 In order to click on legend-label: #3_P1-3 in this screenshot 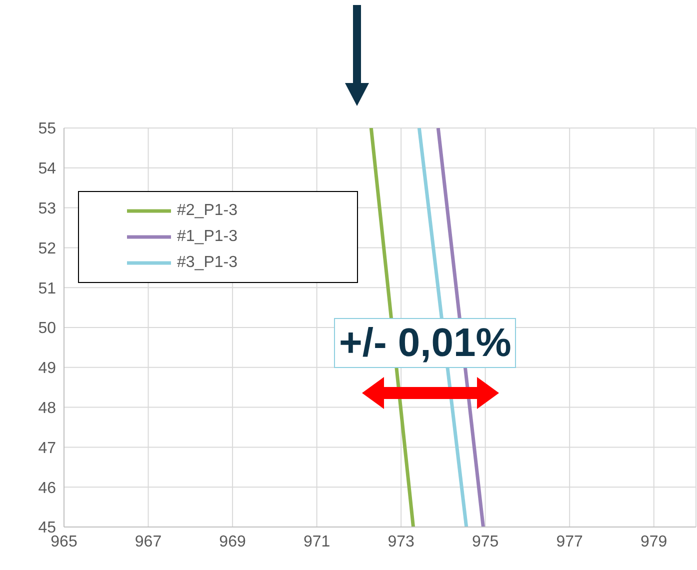, I will do `click(207, 263)`.